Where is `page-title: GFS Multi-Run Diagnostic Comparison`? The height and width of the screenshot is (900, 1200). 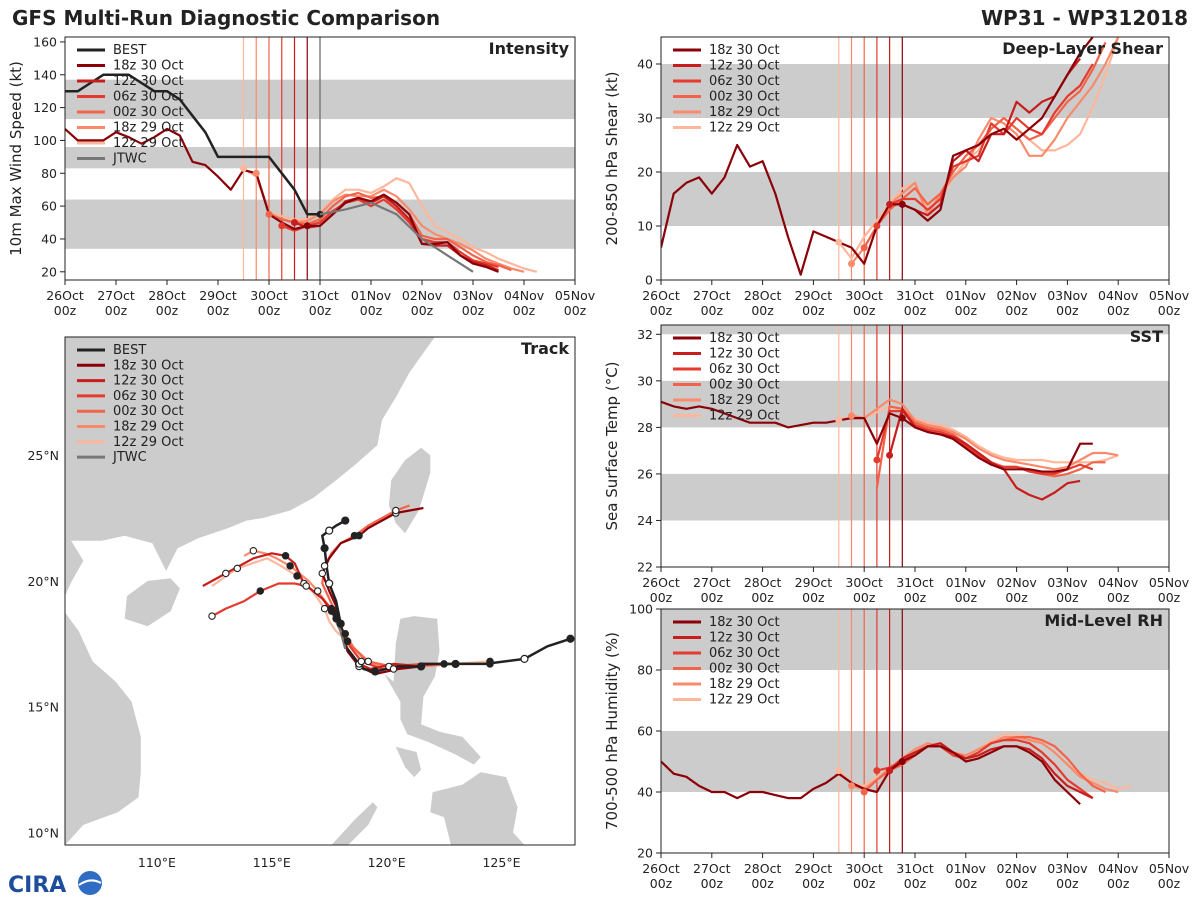
page-title: GFS Multi-Run Diagnostic Comparison is located at coordinates (226, 18).